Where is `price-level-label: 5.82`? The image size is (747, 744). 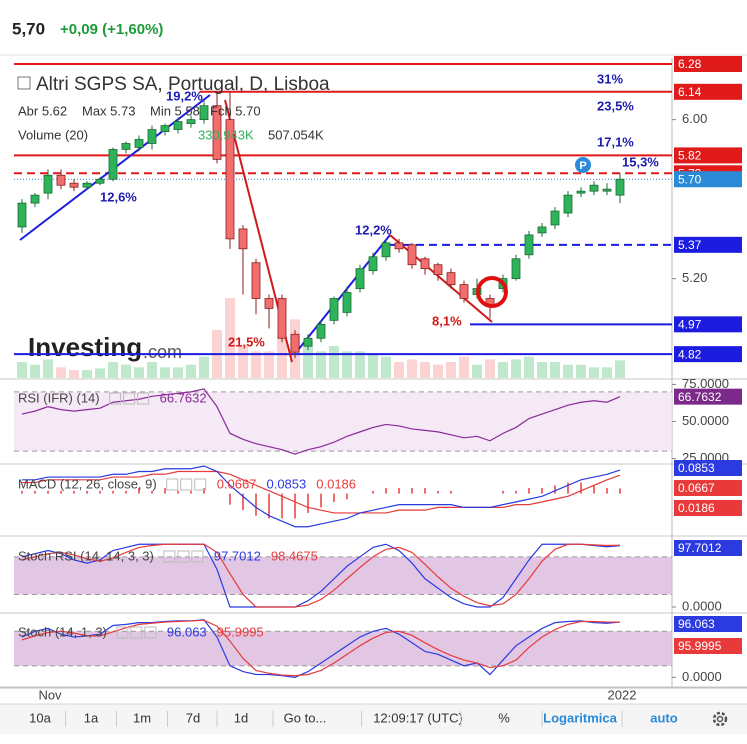
price-level-label: 5.82 is located at coordinates (690, 156).